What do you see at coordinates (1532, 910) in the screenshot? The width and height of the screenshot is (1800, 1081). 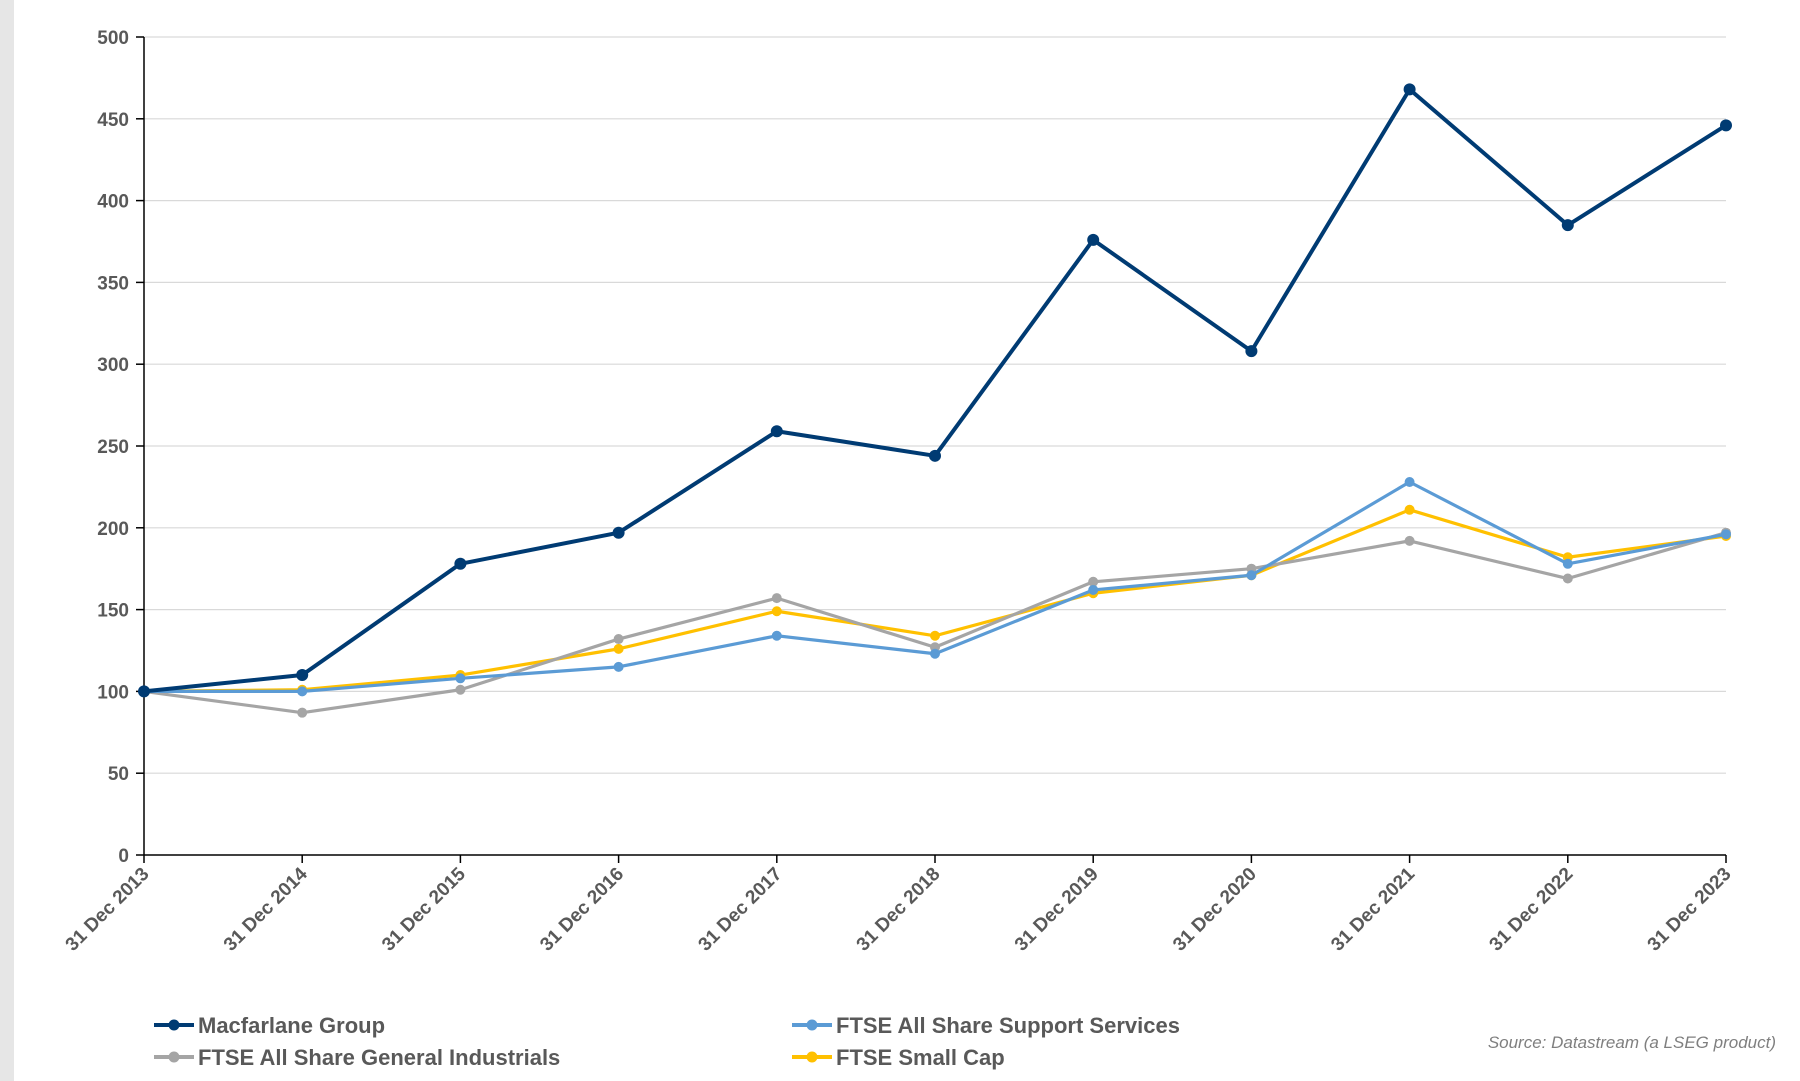 I see `x-tick-label: 31 Dec 2022` at bounding box center [1532, 910].